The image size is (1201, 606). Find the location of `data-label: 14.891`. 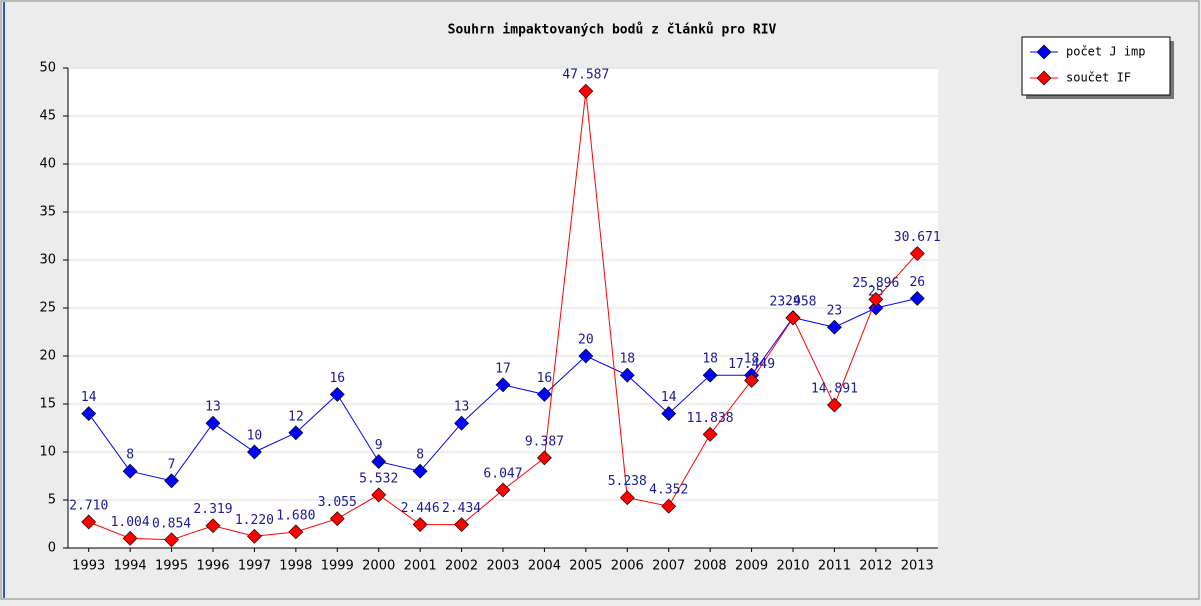

data-label: 14.891 is located at coordinates (834, 389).